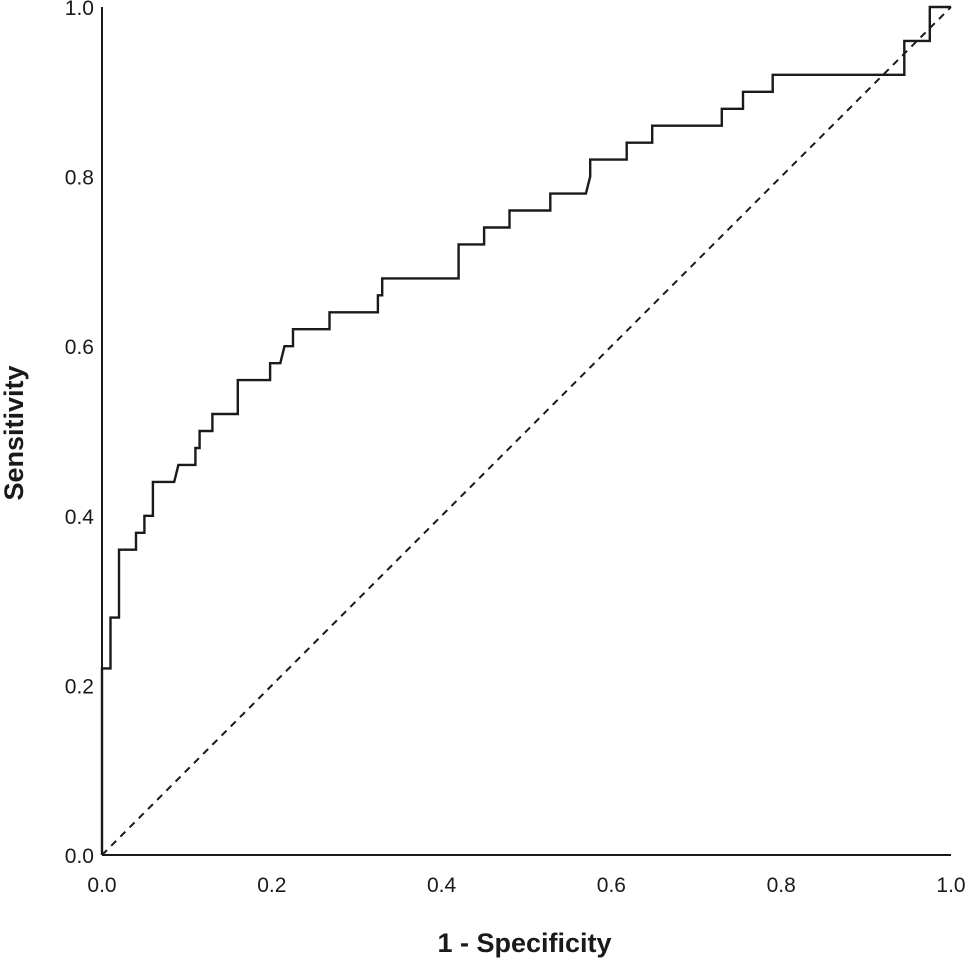 This screenshot has width=969, height=961. I want to click on y-tick-label: 0.8, so click(79, 178).